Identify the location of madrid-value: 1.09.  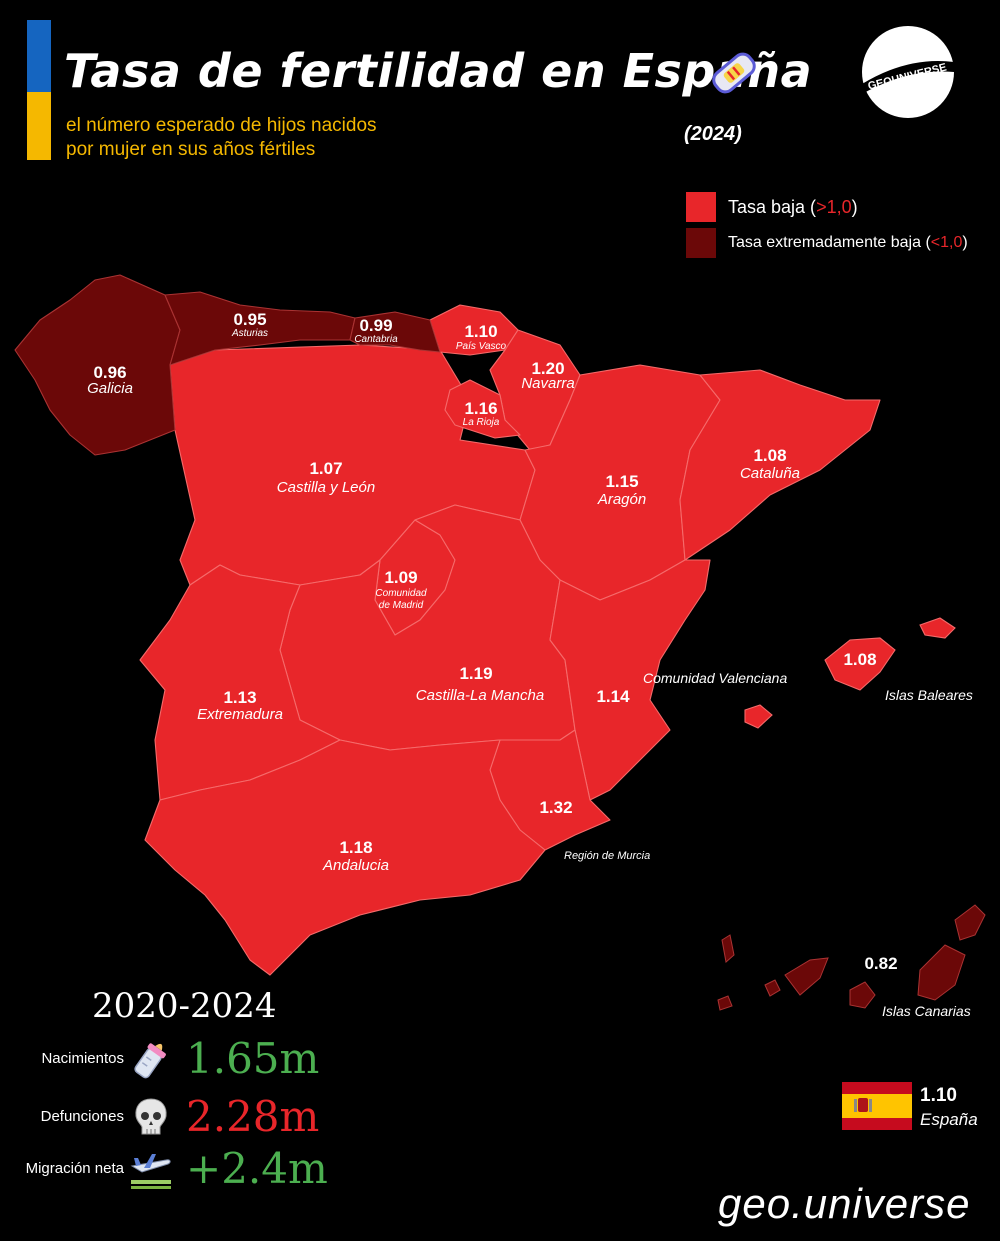
(400, 577).